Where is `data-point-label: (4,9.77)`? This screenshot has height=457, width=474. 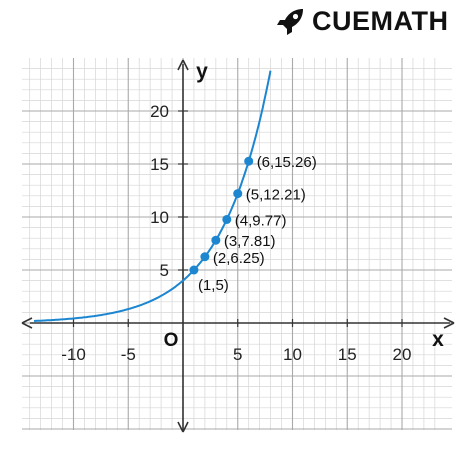 data-point-label: (4,9.77) is located at coordinates (261, 220).